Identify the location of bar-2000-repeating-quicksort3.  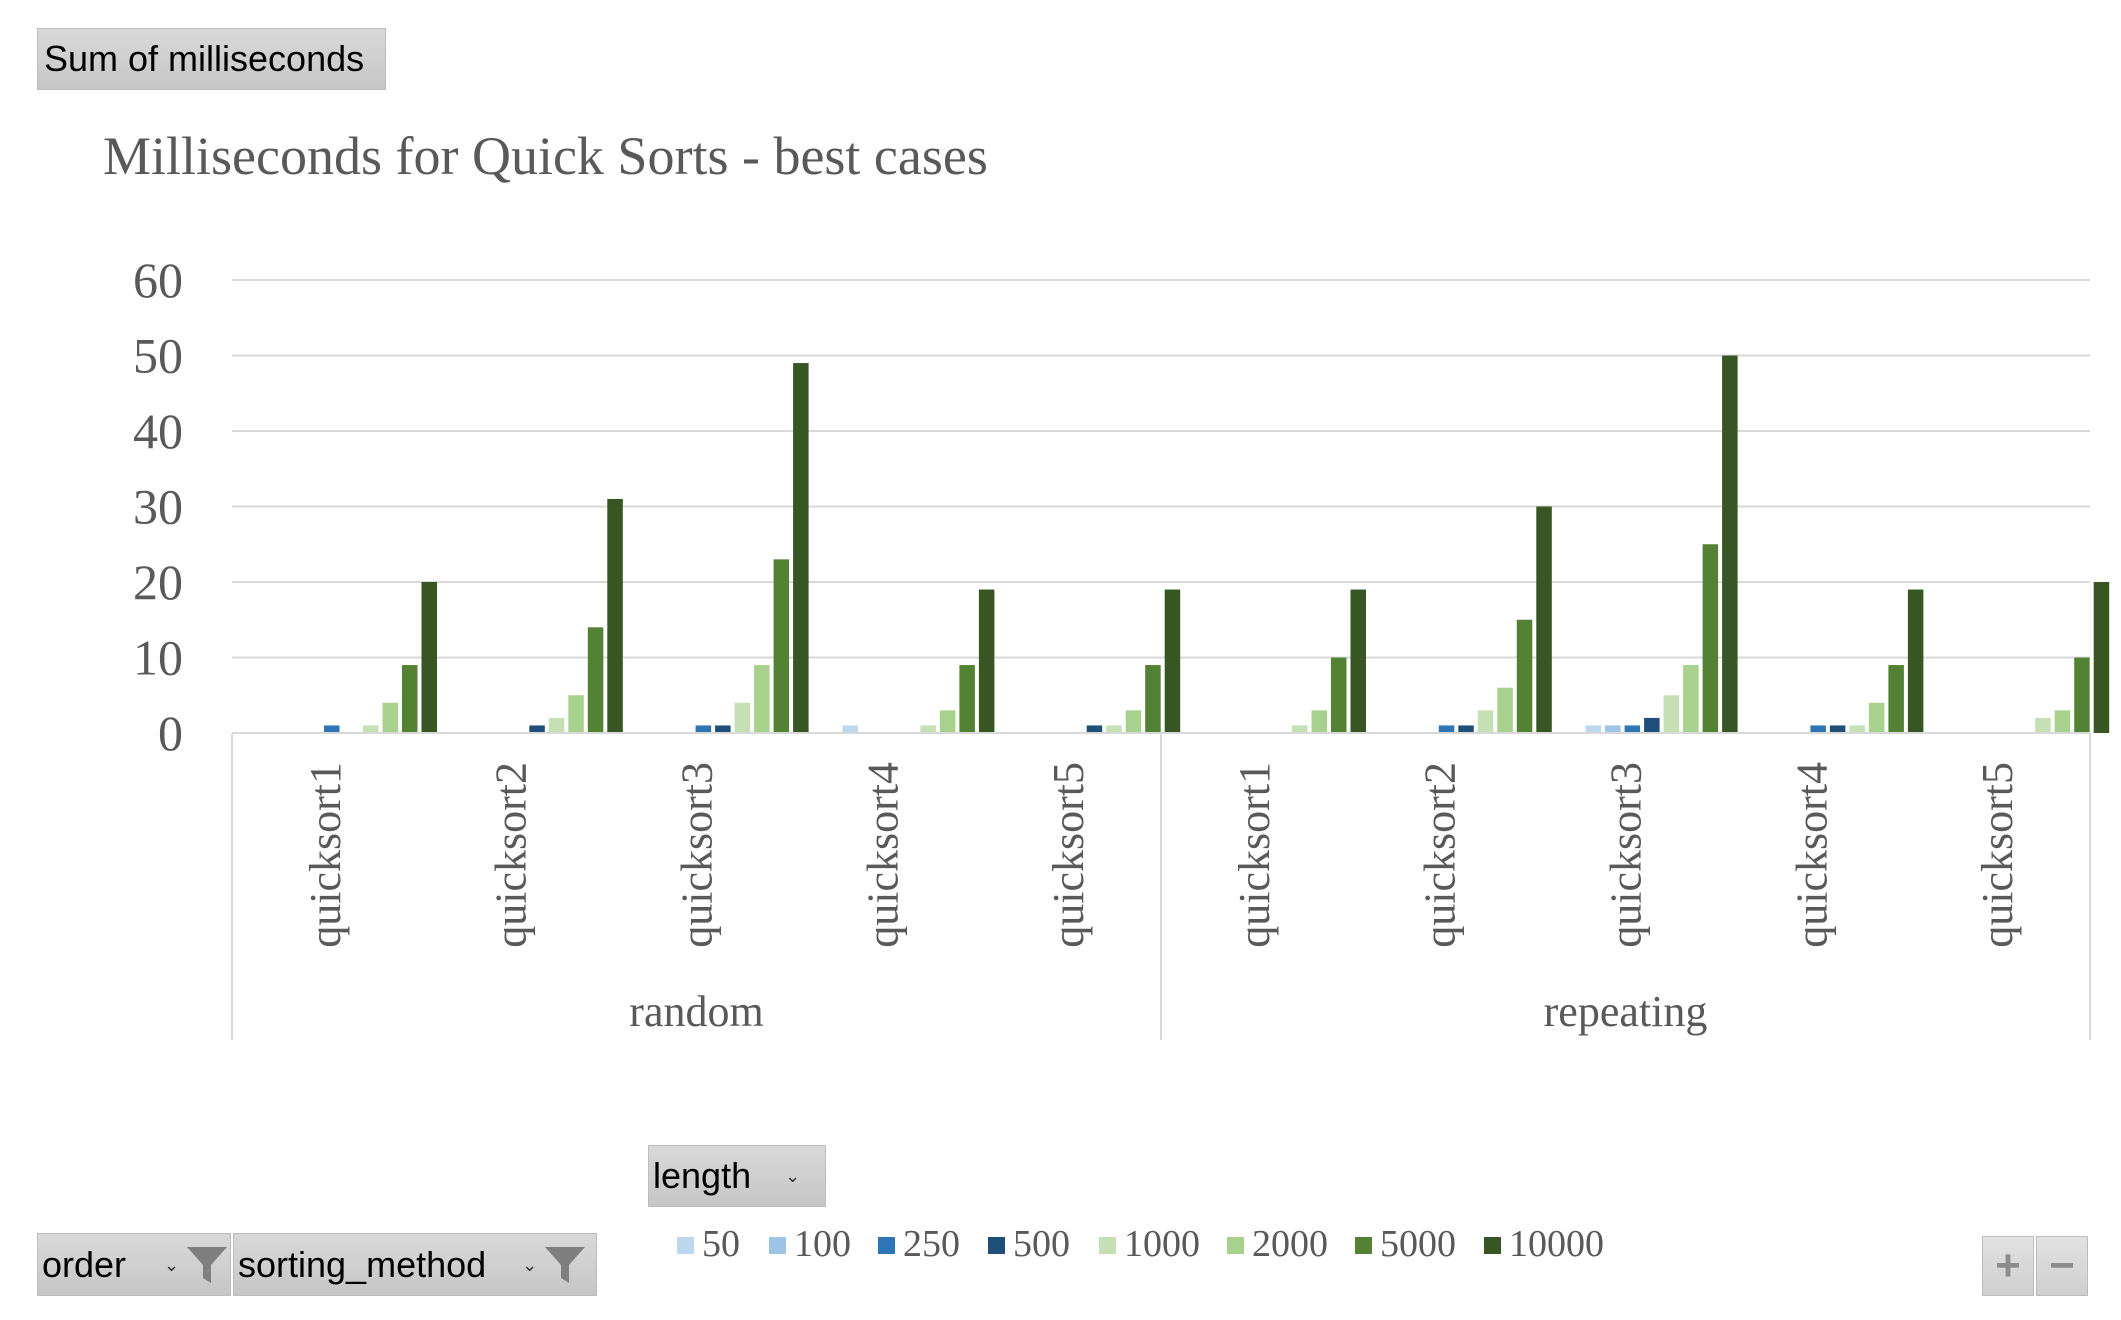
(1691, 699).